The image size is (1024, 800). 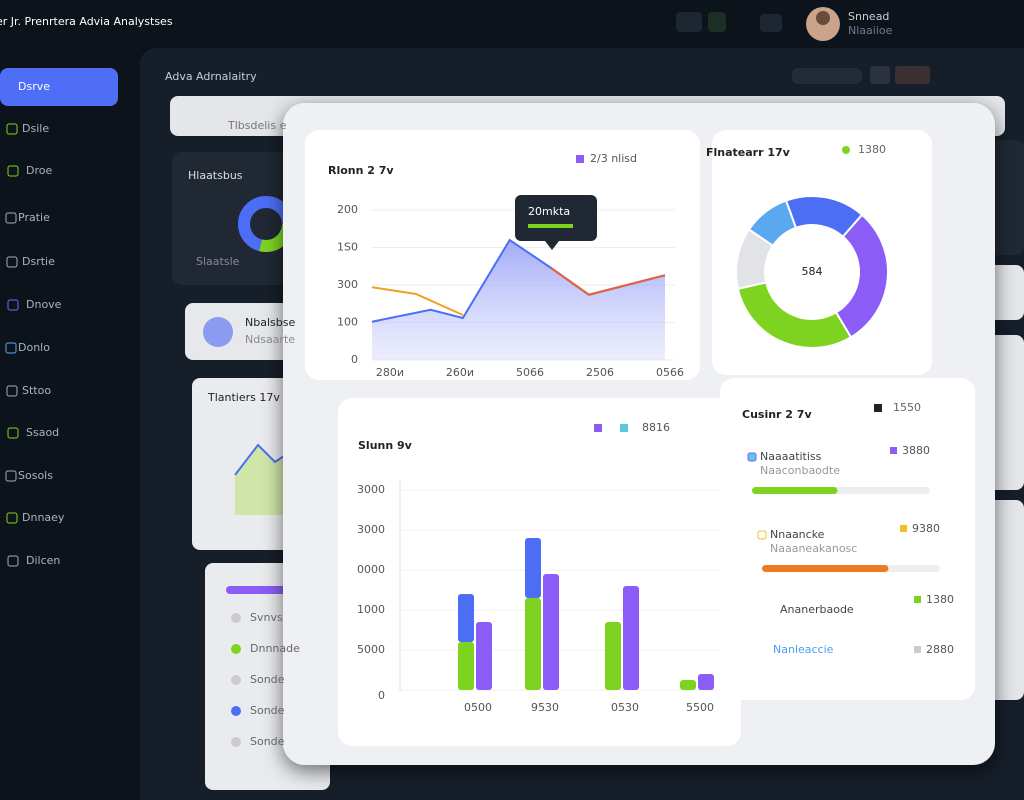 What do you see at coordinates (772, 223) in the screenshot?
I see `donut-segment` at bounding box center [772, 223].